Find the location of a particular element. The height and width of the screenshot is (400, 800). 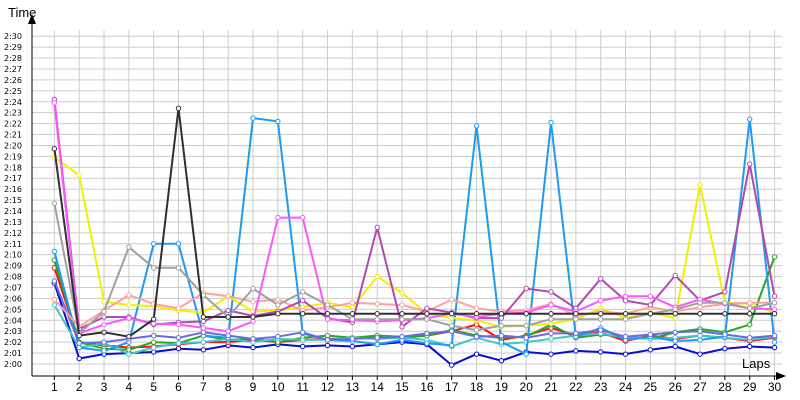

x-tick-label: 14 is located at coordinates (378, 387).